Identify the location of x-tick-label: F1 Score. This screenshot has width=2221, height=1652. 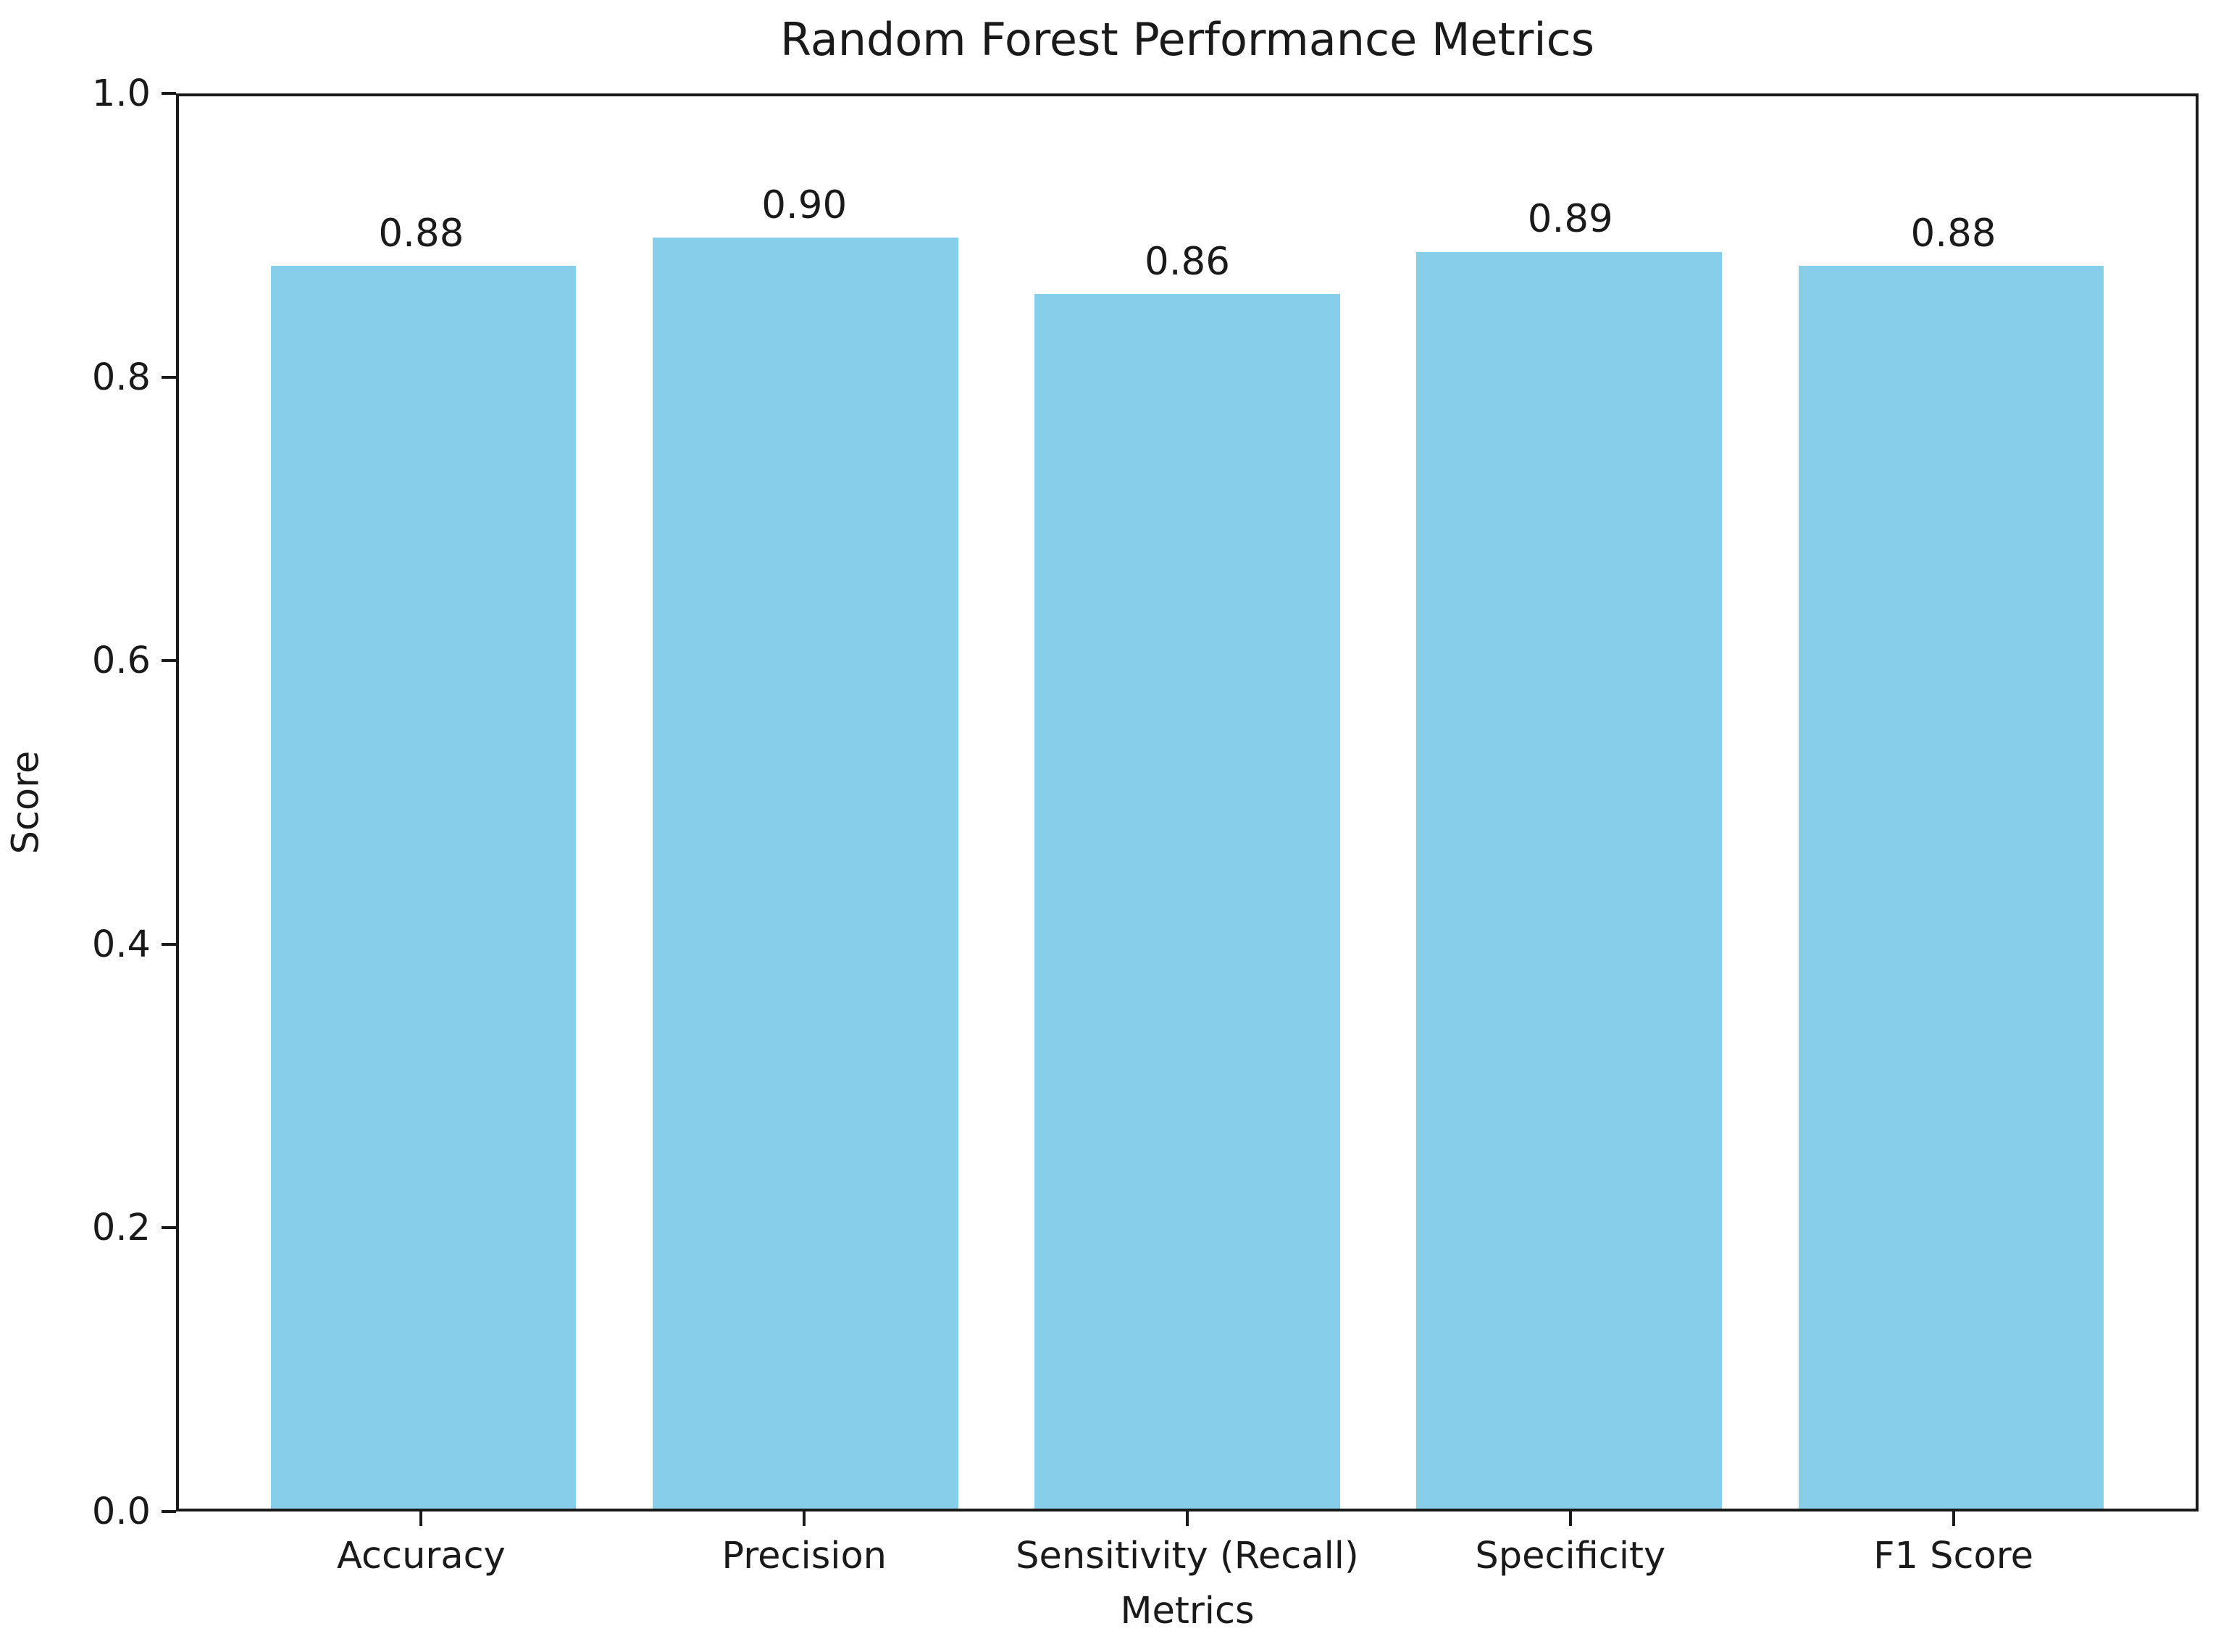
(1953, 1556).